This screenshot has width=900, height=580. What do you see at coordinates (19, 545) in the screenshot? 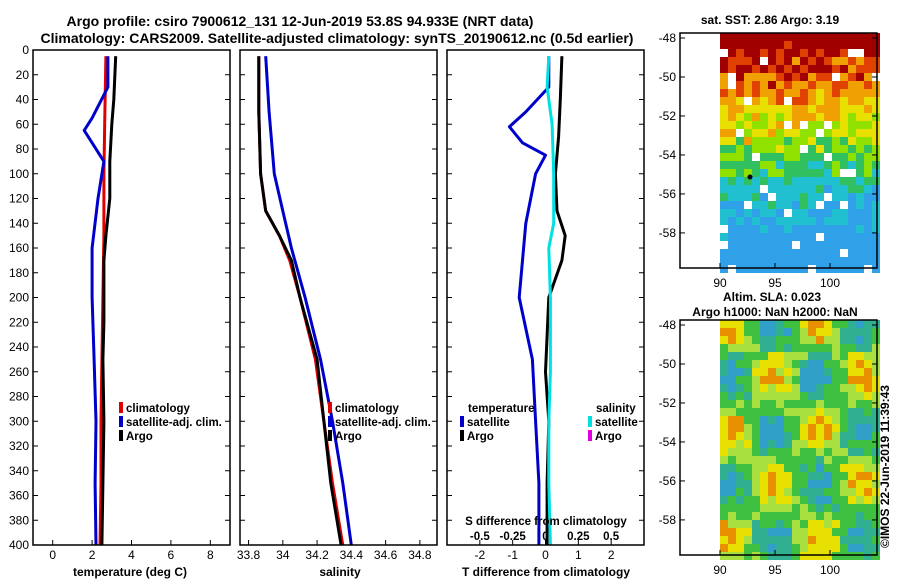
I see `ytick-label: 400` at bounding box center [19, 545].